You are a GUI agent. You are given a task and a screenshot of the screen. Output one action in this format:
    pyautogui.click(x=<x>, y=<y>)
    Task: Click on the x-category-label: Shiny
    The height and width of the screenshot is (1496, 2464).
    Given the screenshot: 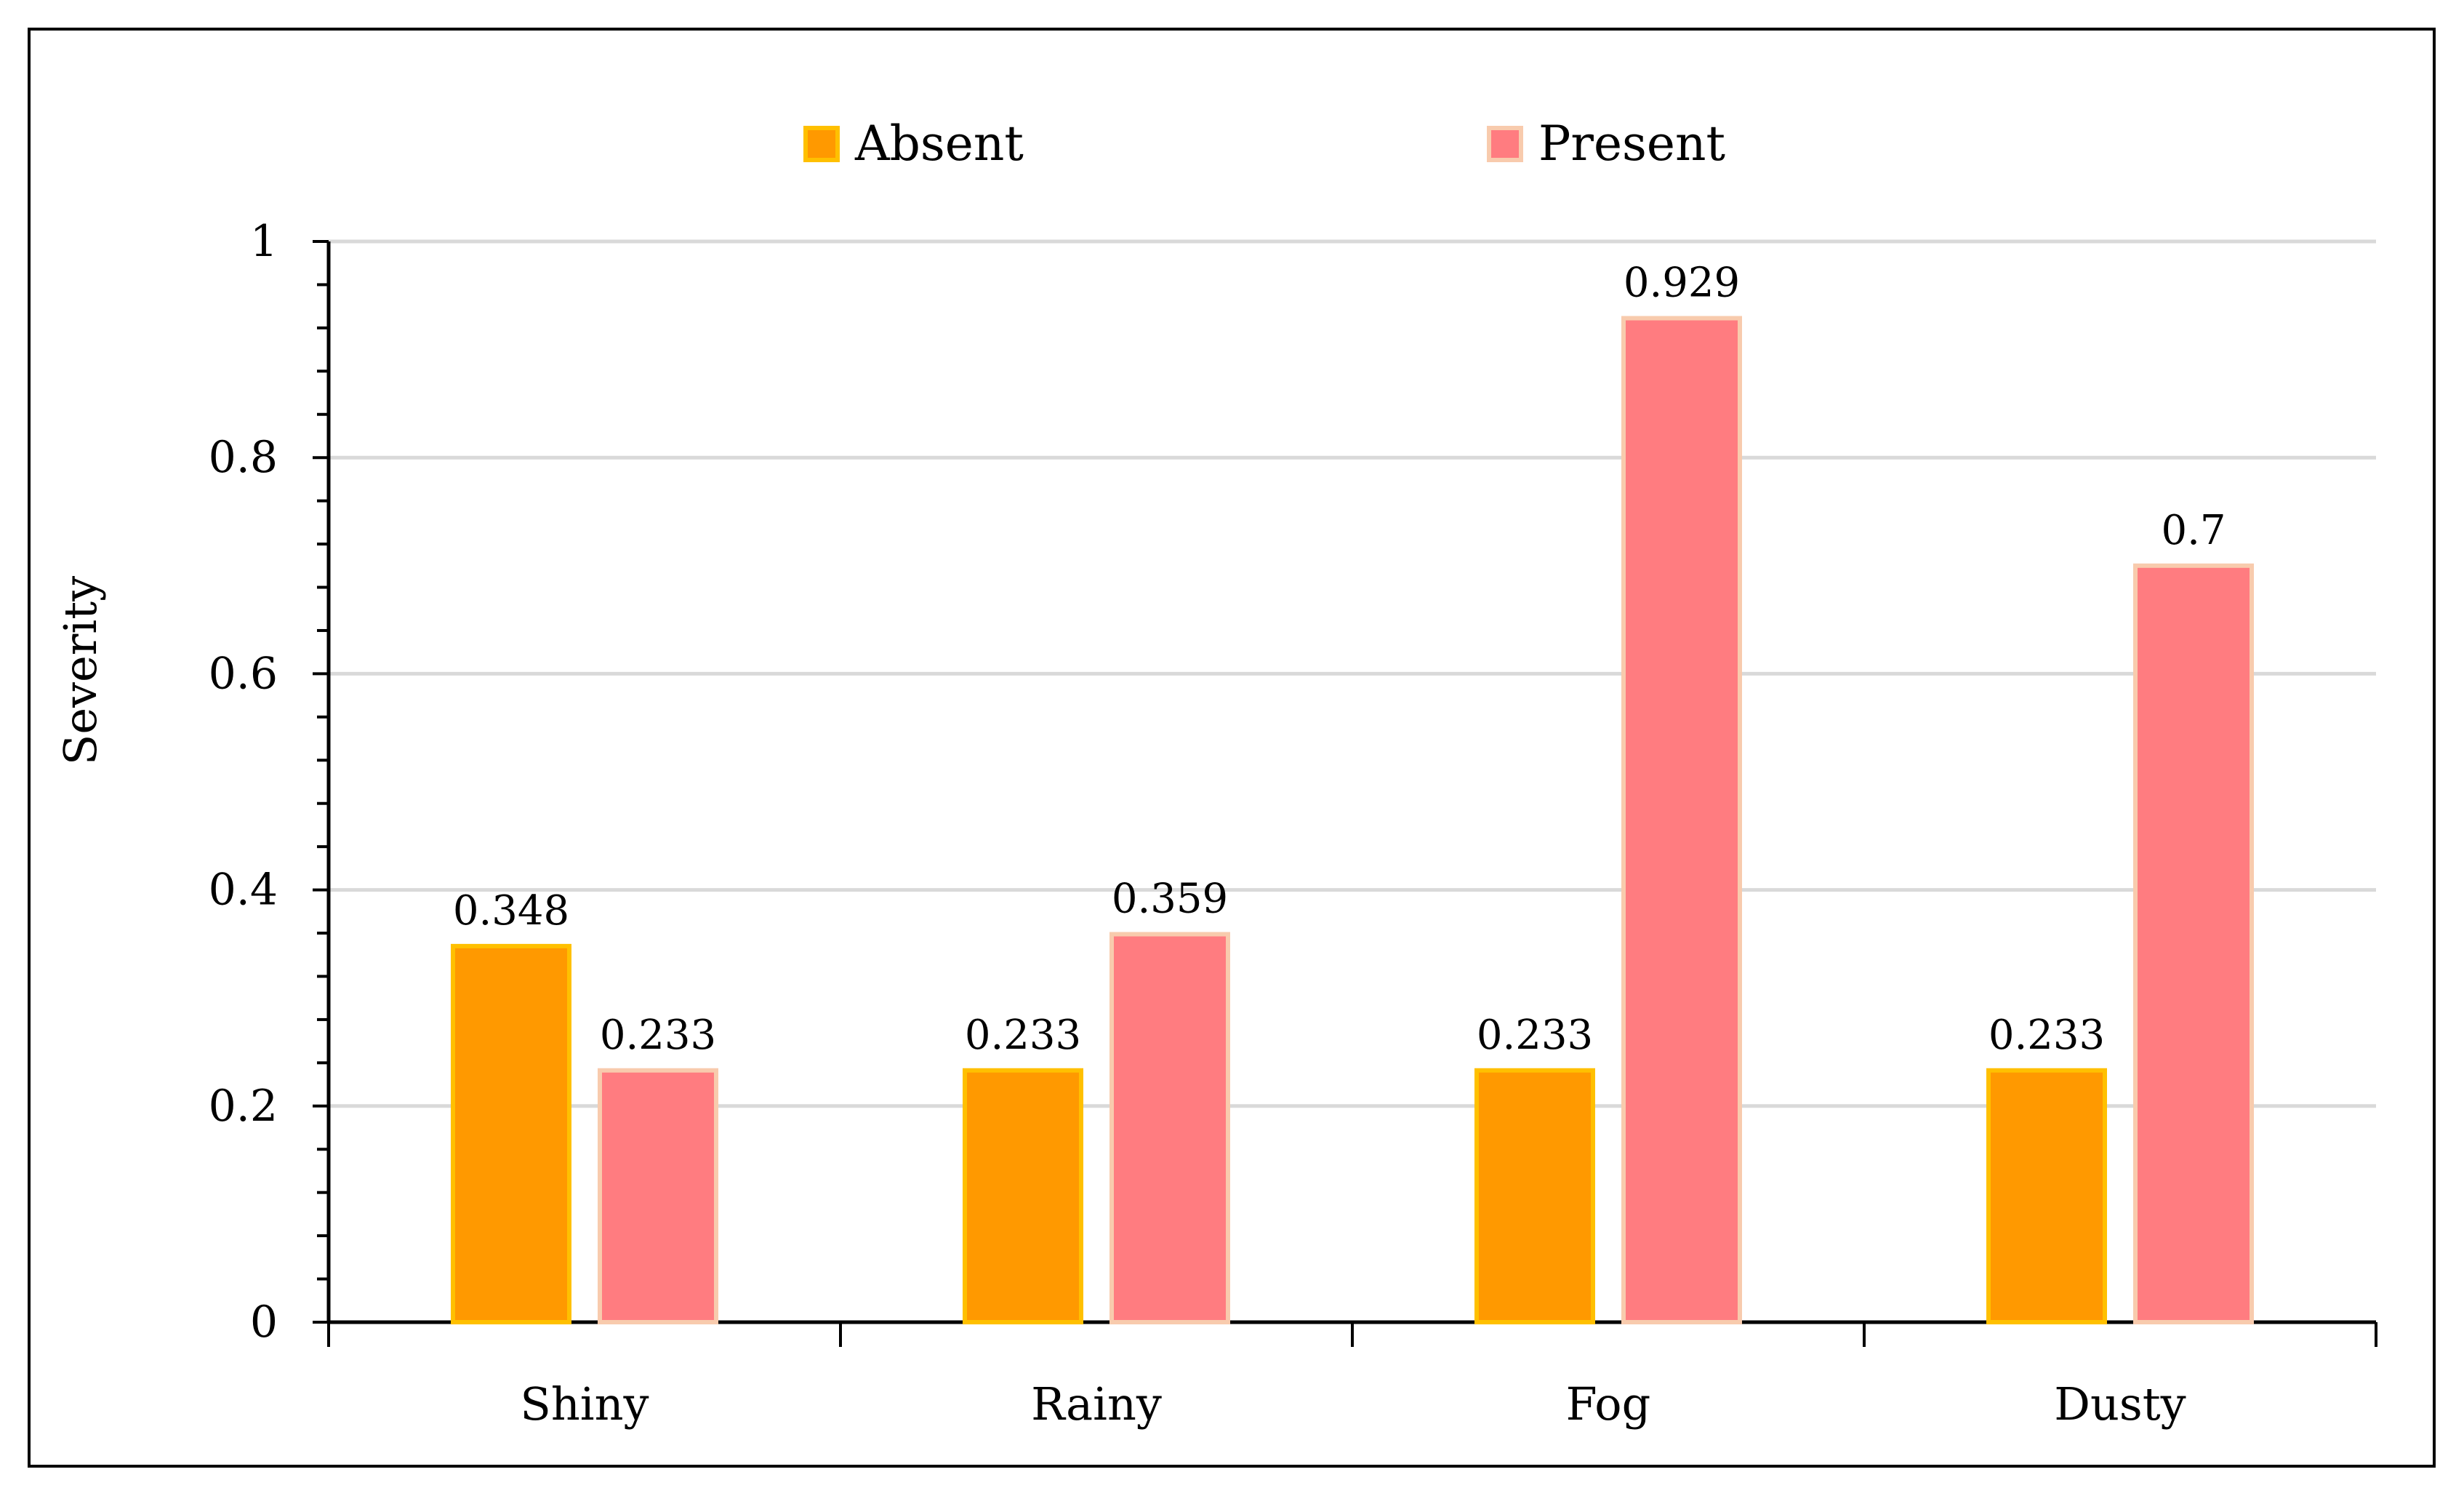 What is the action you would take?
    pyautogui.click(x=584, y=1404)
    